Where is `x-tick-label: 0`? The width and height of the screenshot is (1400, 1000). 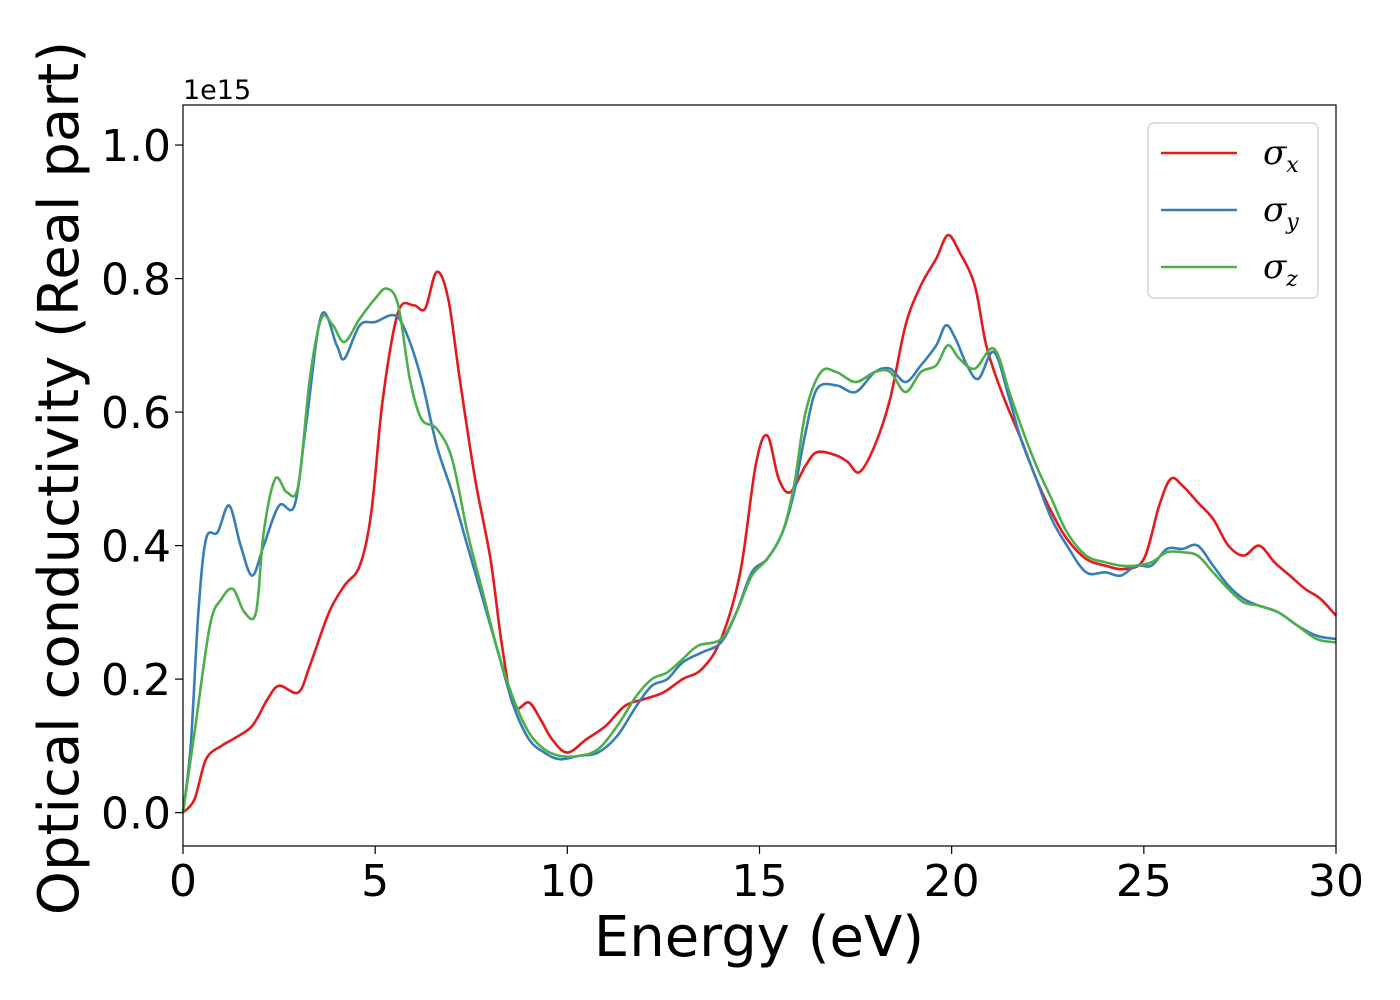
x-tick-label: 0 is located at coordinates (183, 881).